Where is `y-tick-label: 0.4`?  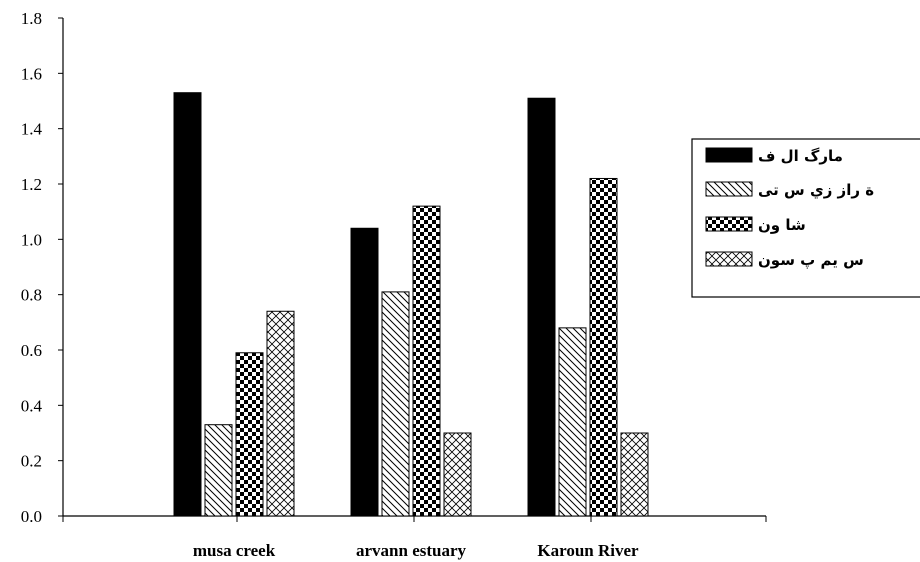 y-tick-label: 0.4 is located at coordinates (32, 405).